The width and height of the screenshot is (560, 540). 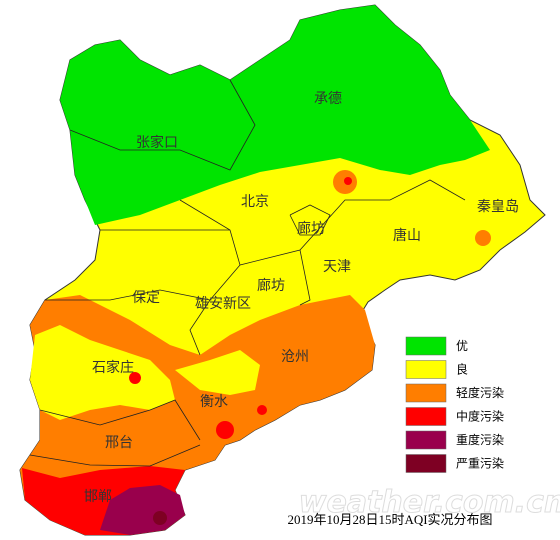 What do you see at coordinates (160, 518) in the screenshot?
I see `region-severe` at bounding box center [160, 518].